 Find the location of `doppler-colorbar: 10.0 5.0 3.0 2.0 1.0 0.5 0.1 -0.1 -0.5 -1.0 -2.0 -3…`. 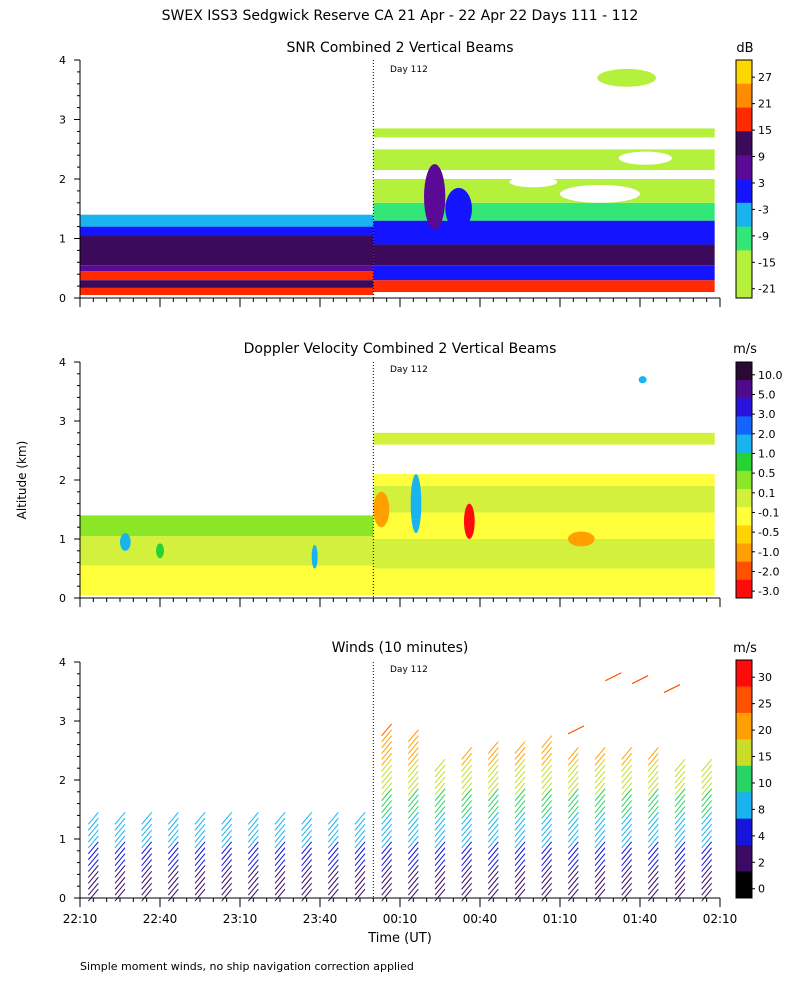

doppler-colorbar: 10.0 5.0 3.0 2.0 1.0 0.5 0.1 -0.1 -0.5 -1.0 -2.0 -3… is located at coordinates (759, 480).